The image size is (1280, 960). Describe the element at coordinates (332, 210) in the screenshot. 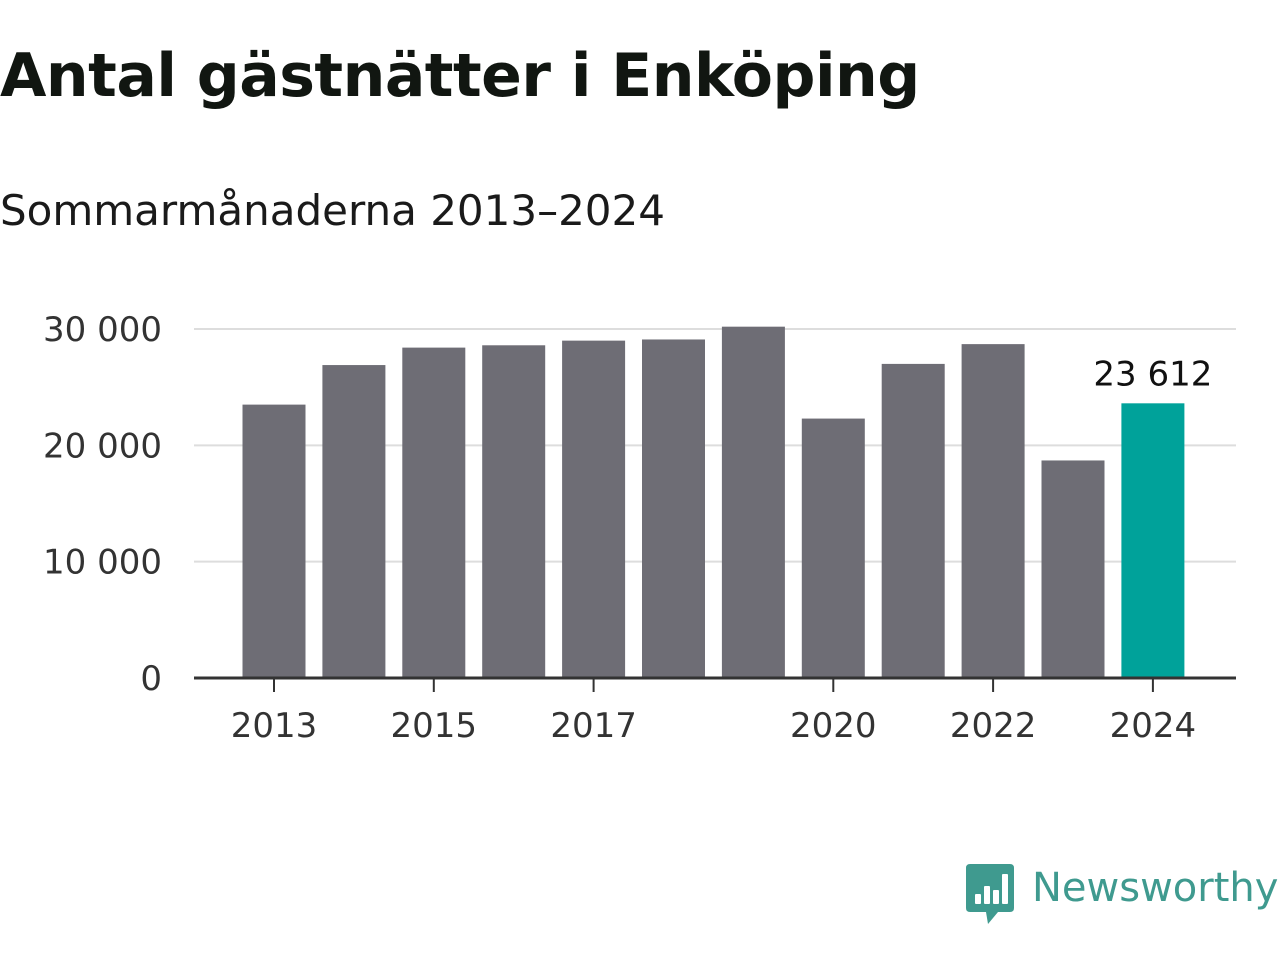

I see `chart-subtitle: Sommarmånaderna 2013–2024` at that location.